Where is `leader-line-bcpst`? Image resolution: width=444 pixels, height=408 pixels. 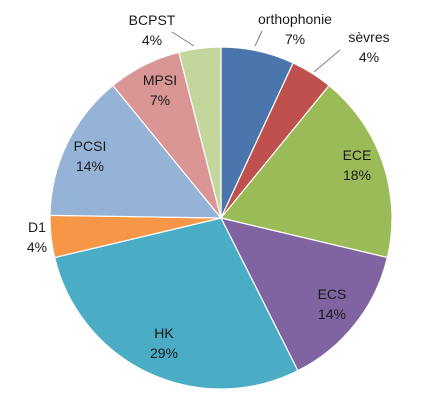 leader-line-bcpst is located at coordinates (183, 39).